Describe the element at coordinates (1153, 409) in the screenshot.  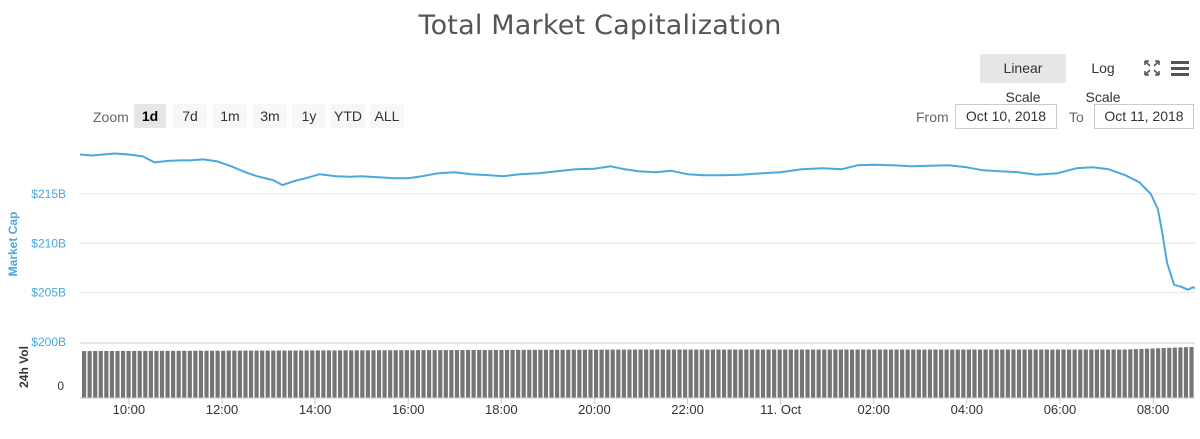
I see `x-tick-label: 08:00` at that location.